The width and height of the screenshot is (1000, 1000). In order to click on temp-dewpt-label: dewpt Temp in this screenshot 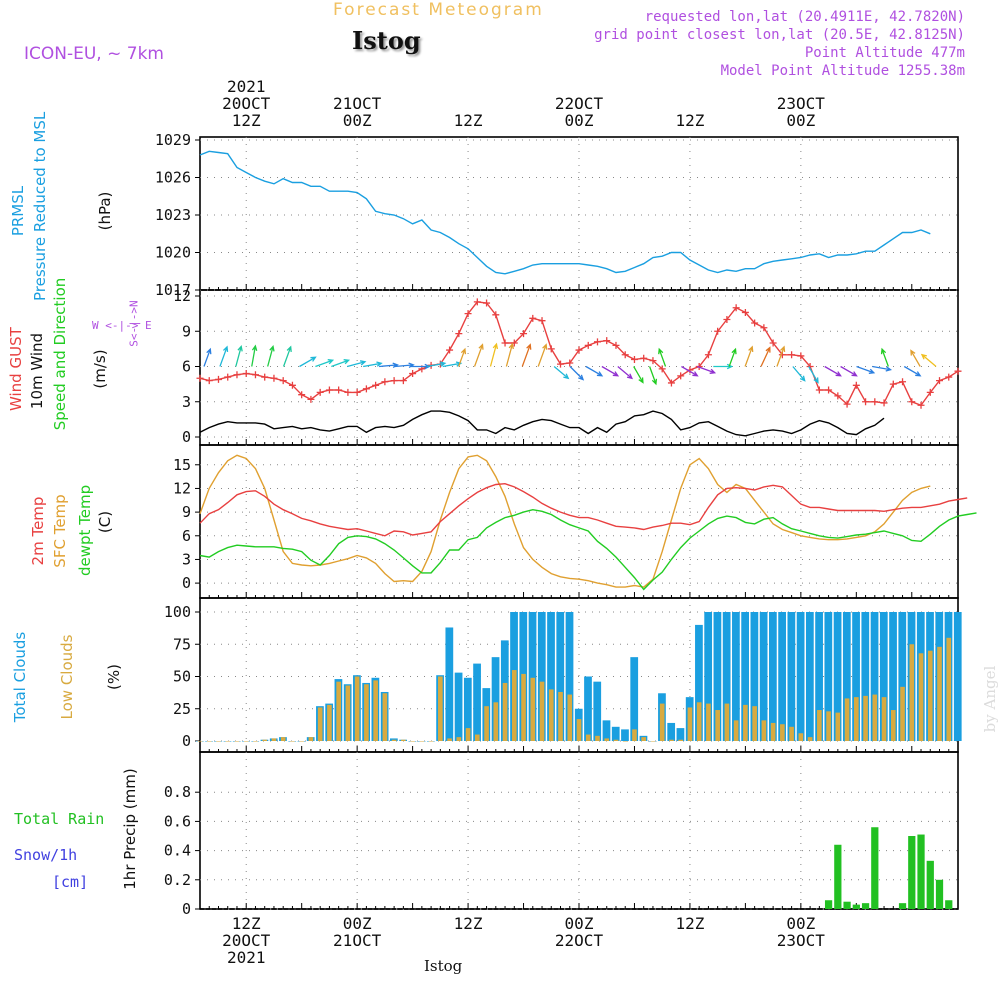, I will do `click(85, 530)`.